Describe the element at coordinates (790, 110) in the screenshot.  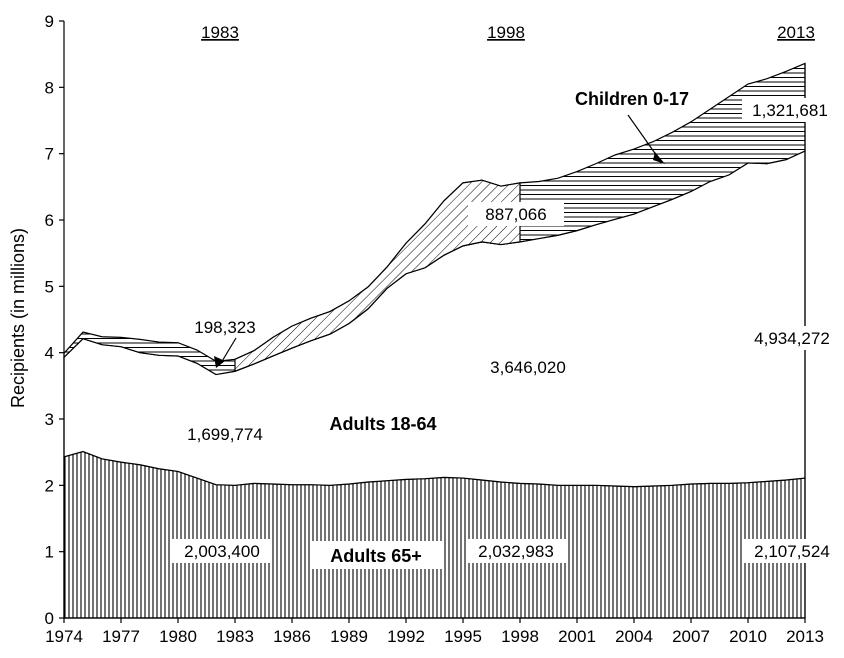
I see `value-label-children-2013: 1,321,681` at that location.